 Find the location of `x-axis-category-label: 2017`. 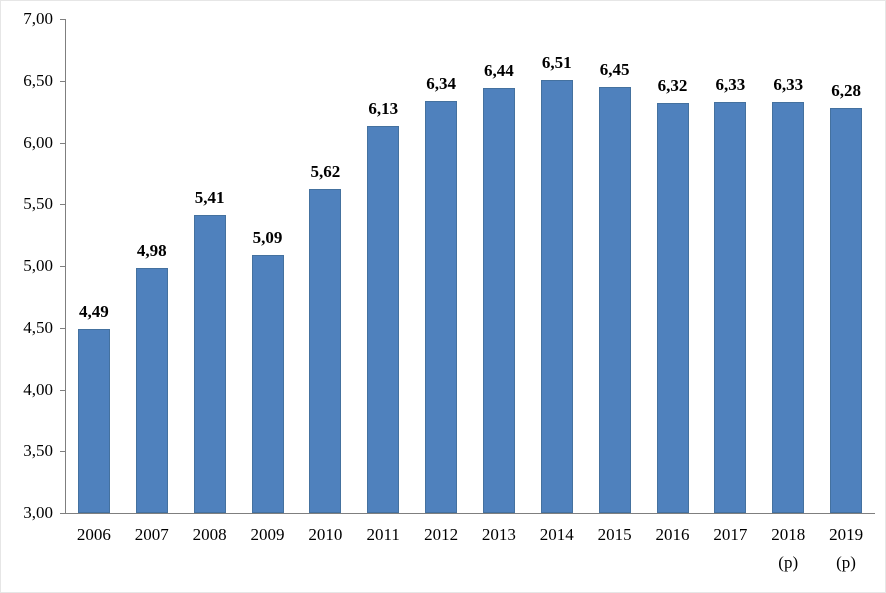

x-axis-category-label: 2017 is located at coordinates (730, 534).